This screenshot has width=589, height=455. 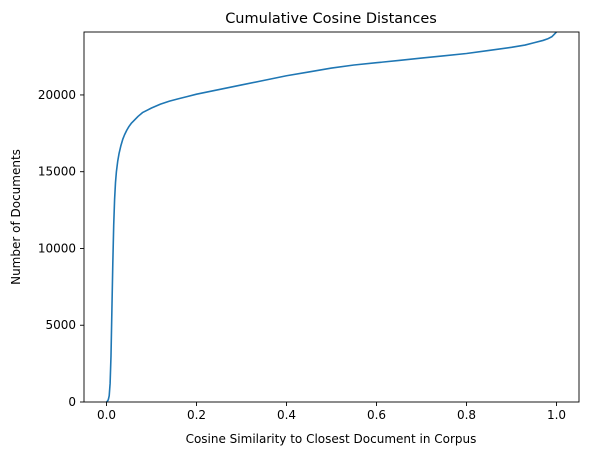 What do you see at coordinates (331, 412) in the screenshot?
I see `x-axis: 0.0 0.2 0.4 0.6 0.8 1.0` at bounding box center [331, 412].